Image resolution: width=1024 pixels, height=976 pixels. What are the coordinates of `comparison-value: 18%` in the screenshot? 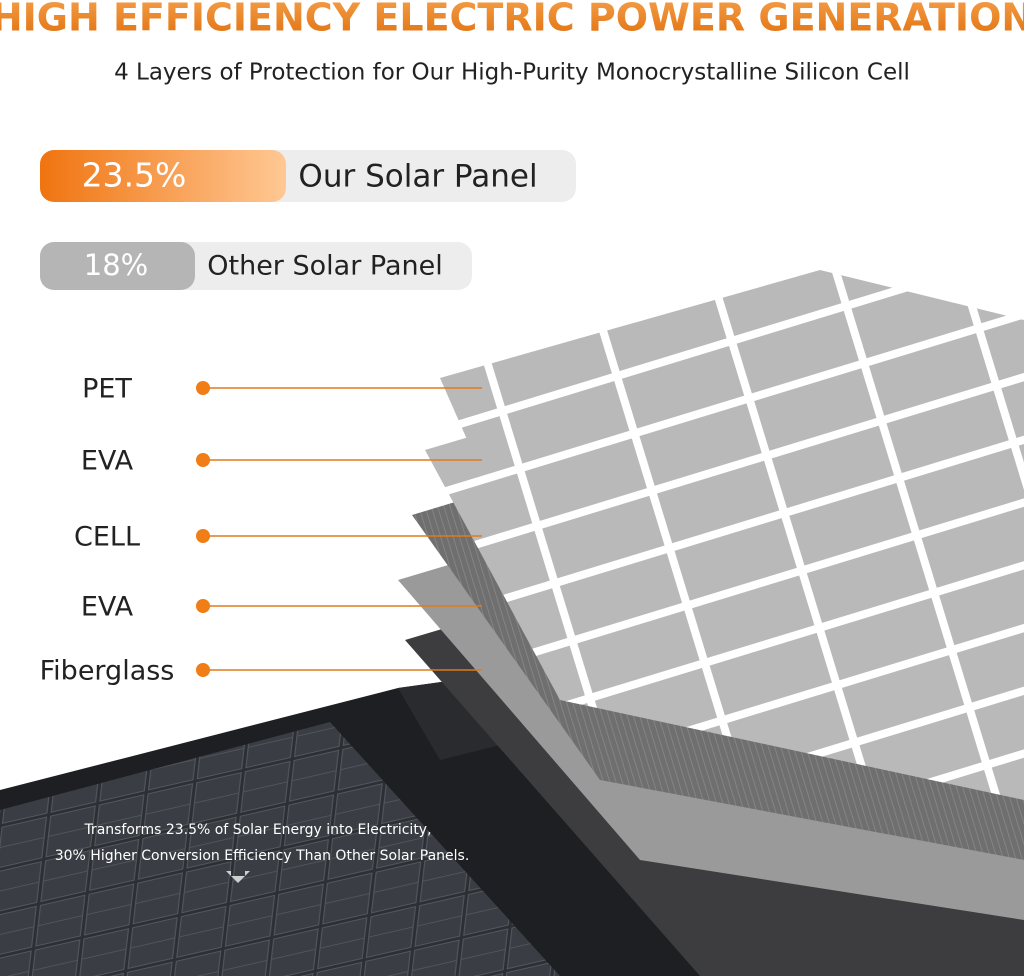 It's located at (116, 265).